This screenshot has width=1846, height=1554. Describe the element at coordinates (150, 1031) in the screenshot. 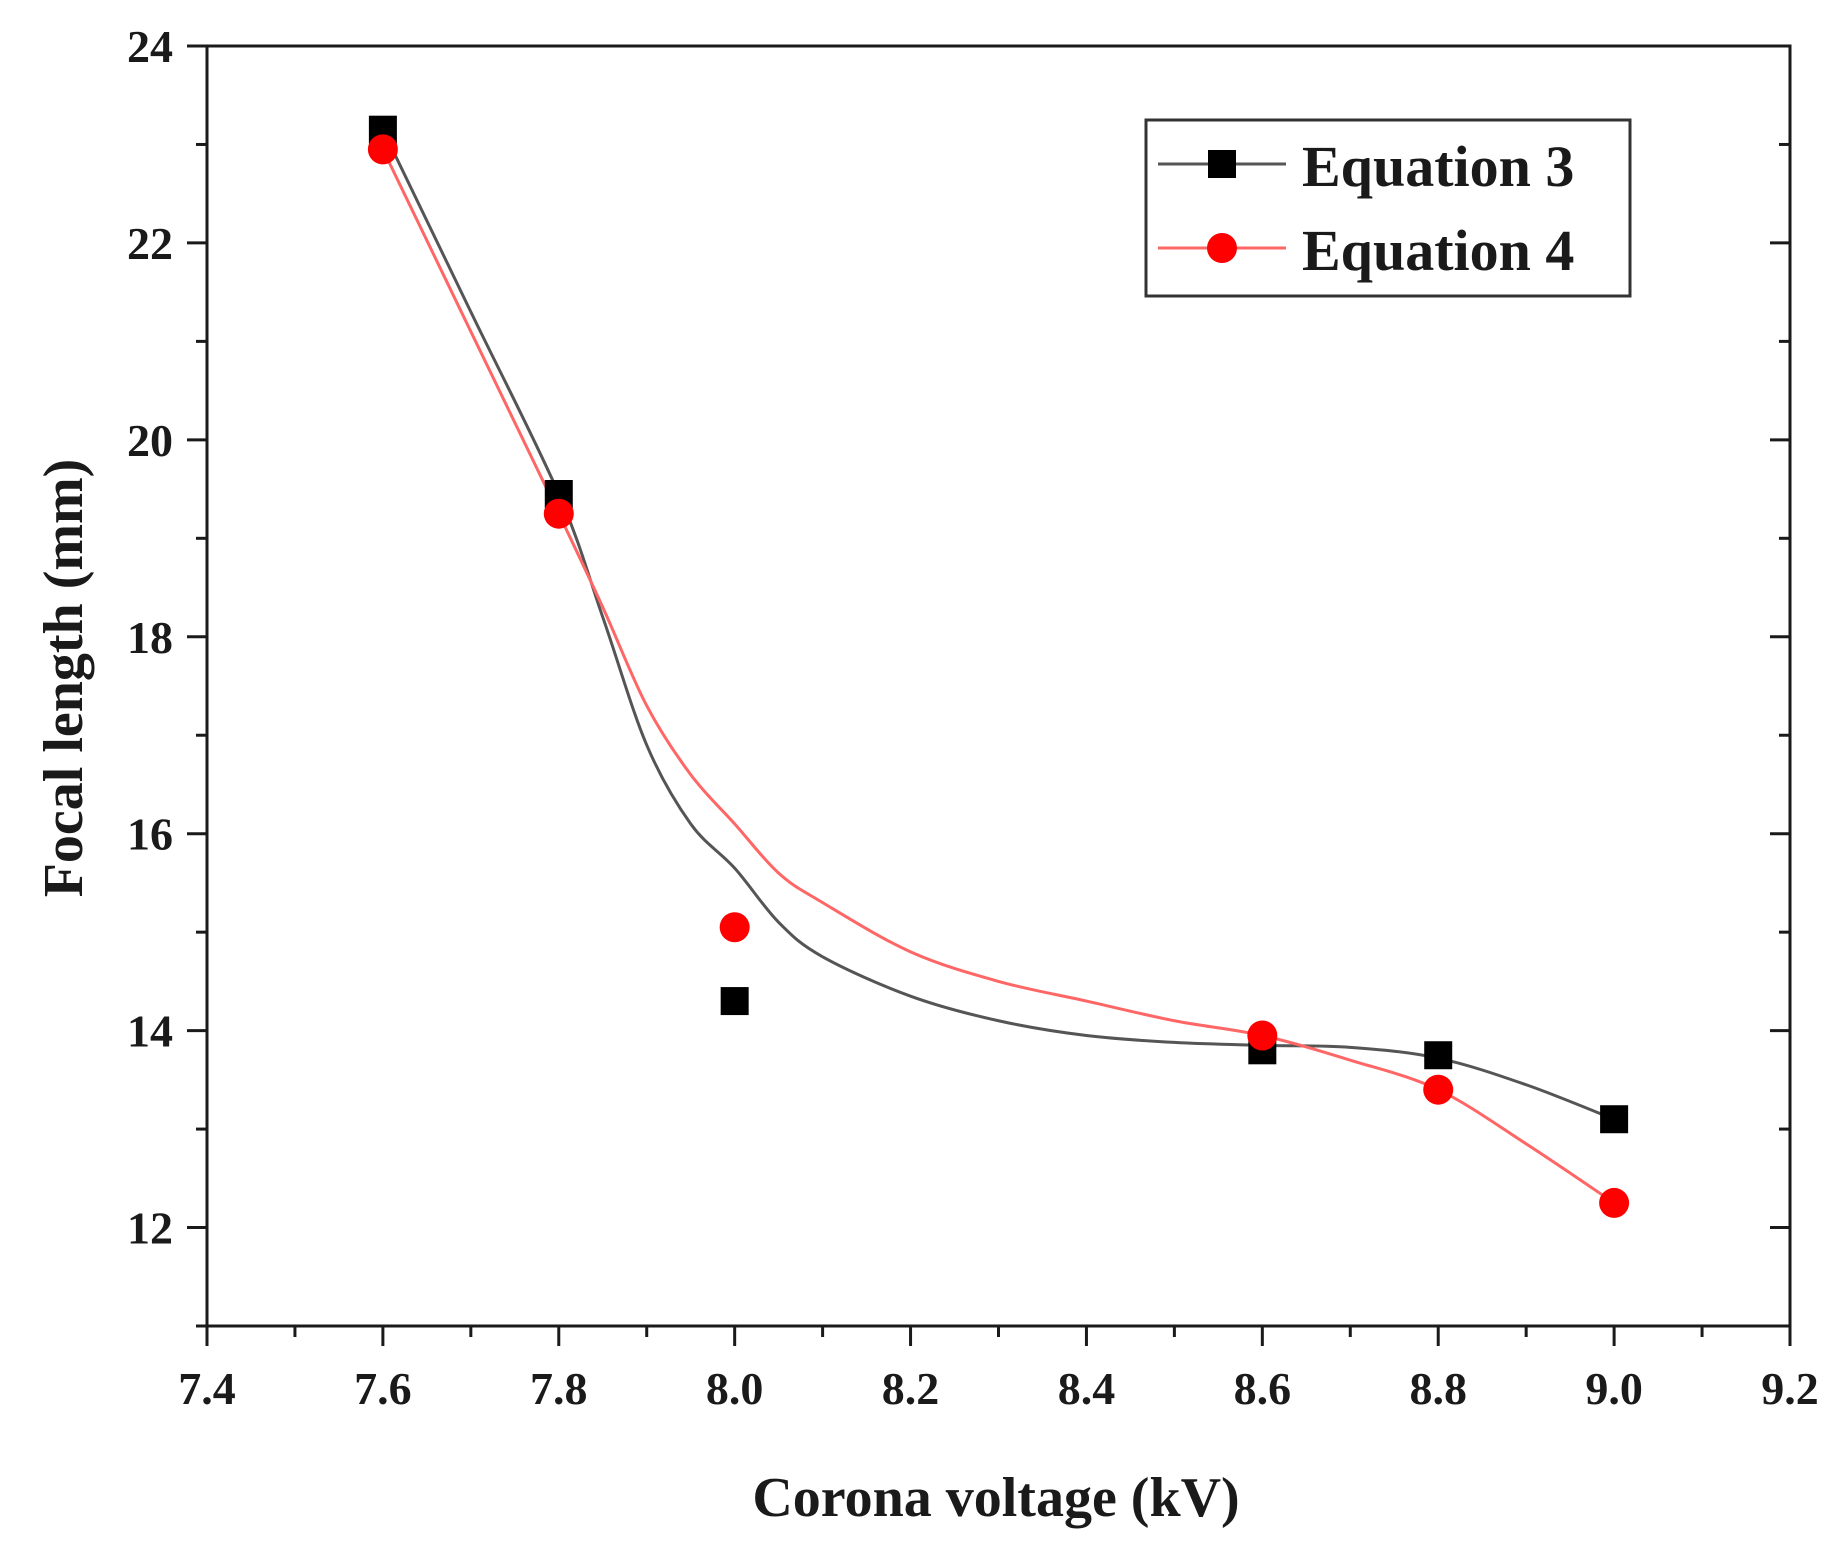

I see `y-tick-label: 14` at that location.